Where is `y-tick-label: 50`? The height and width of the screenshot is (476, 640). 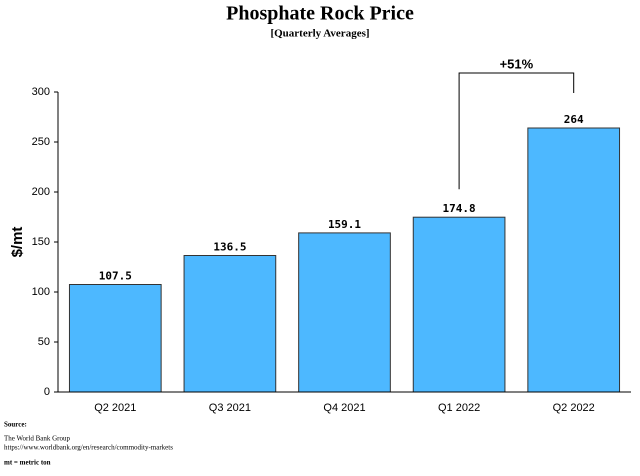 y-tick-label: 50 is located at coordinates (44, 342).